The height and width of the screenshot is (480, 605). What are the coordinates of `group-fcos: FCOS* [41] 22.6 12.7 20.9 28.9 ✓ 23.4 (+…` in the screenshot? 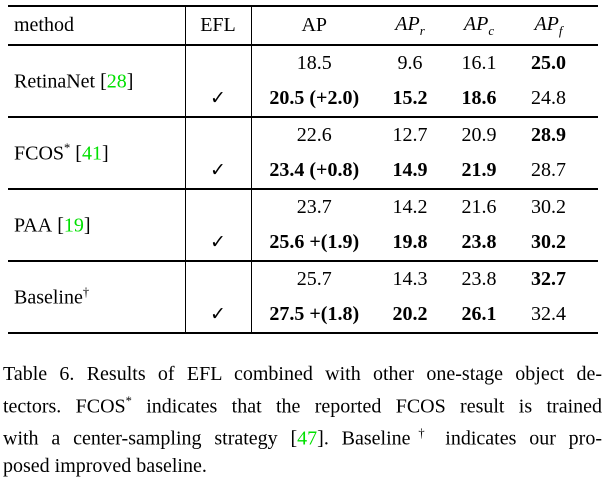 It's located at (303, 153).